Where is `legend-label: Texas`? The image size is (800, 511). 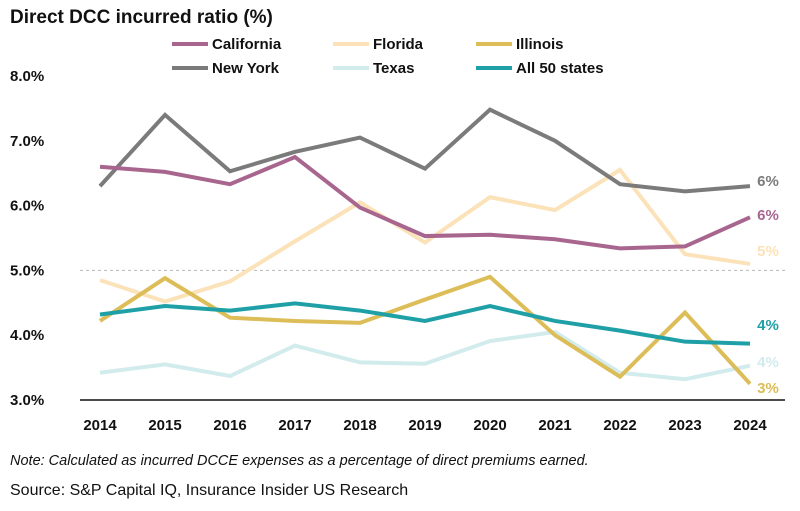 legend-label: Texas is located at coordinates (393, 68).